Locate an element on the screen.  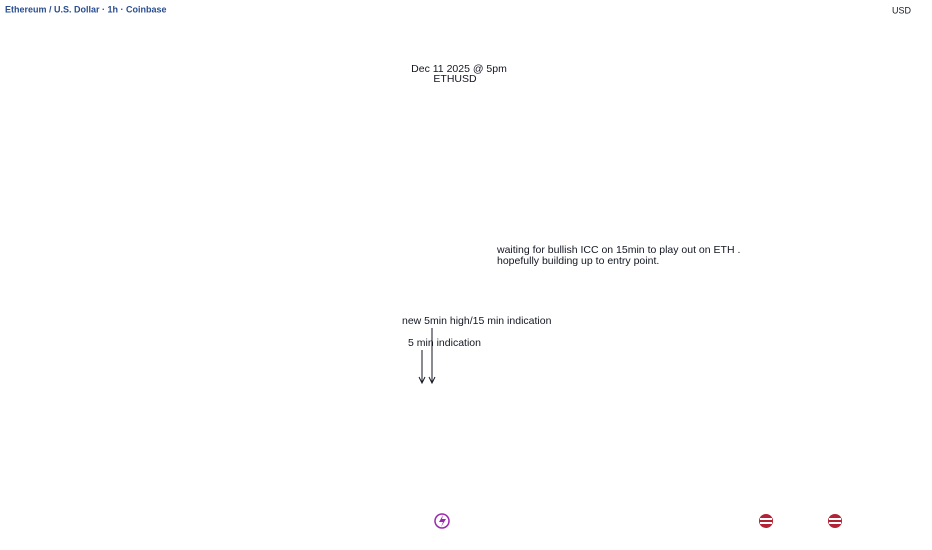
arrows is located at coordinates (427, 356).